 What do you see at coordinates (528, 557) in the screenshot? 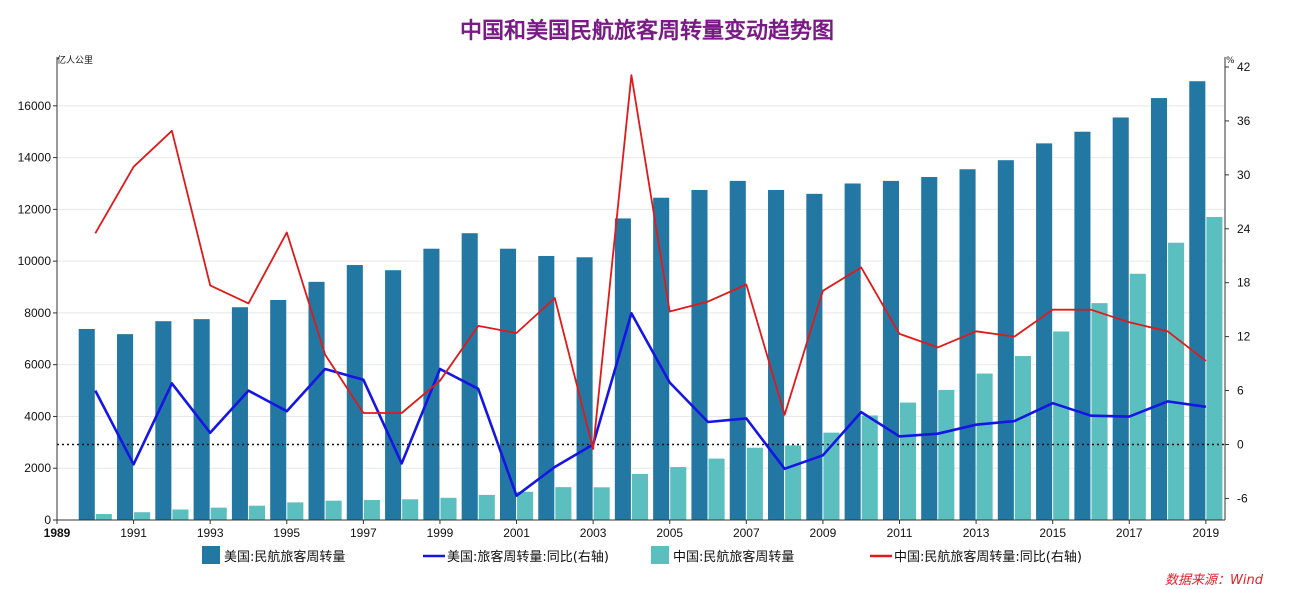
I see `legend-label: 美国:旅客周转量:同比(右轴)` at bounding box center [528, 557].